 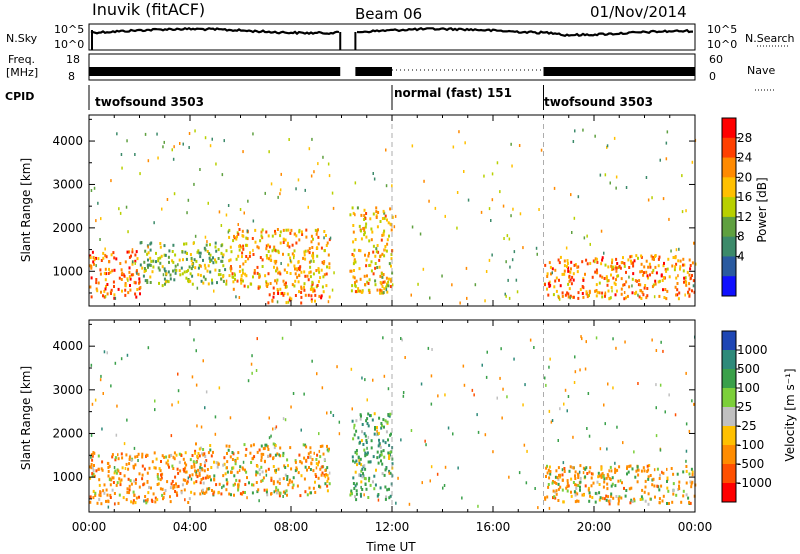 I want to click on velocity-panel-echo-region, so click(x=260, y=470).